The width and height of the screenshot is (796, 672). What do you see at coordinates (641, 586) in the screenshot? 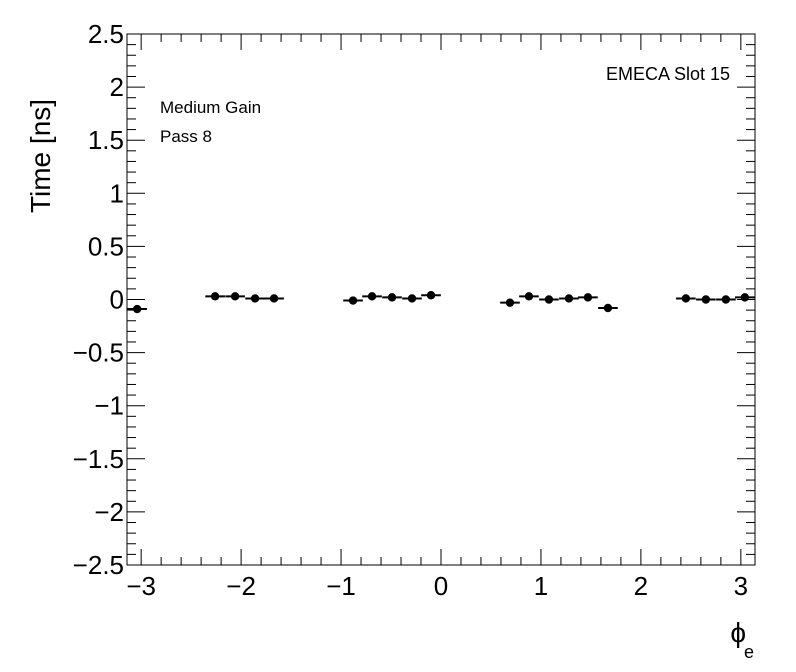
I see `x-tick-label: 2` at bounding box center [641, 586].